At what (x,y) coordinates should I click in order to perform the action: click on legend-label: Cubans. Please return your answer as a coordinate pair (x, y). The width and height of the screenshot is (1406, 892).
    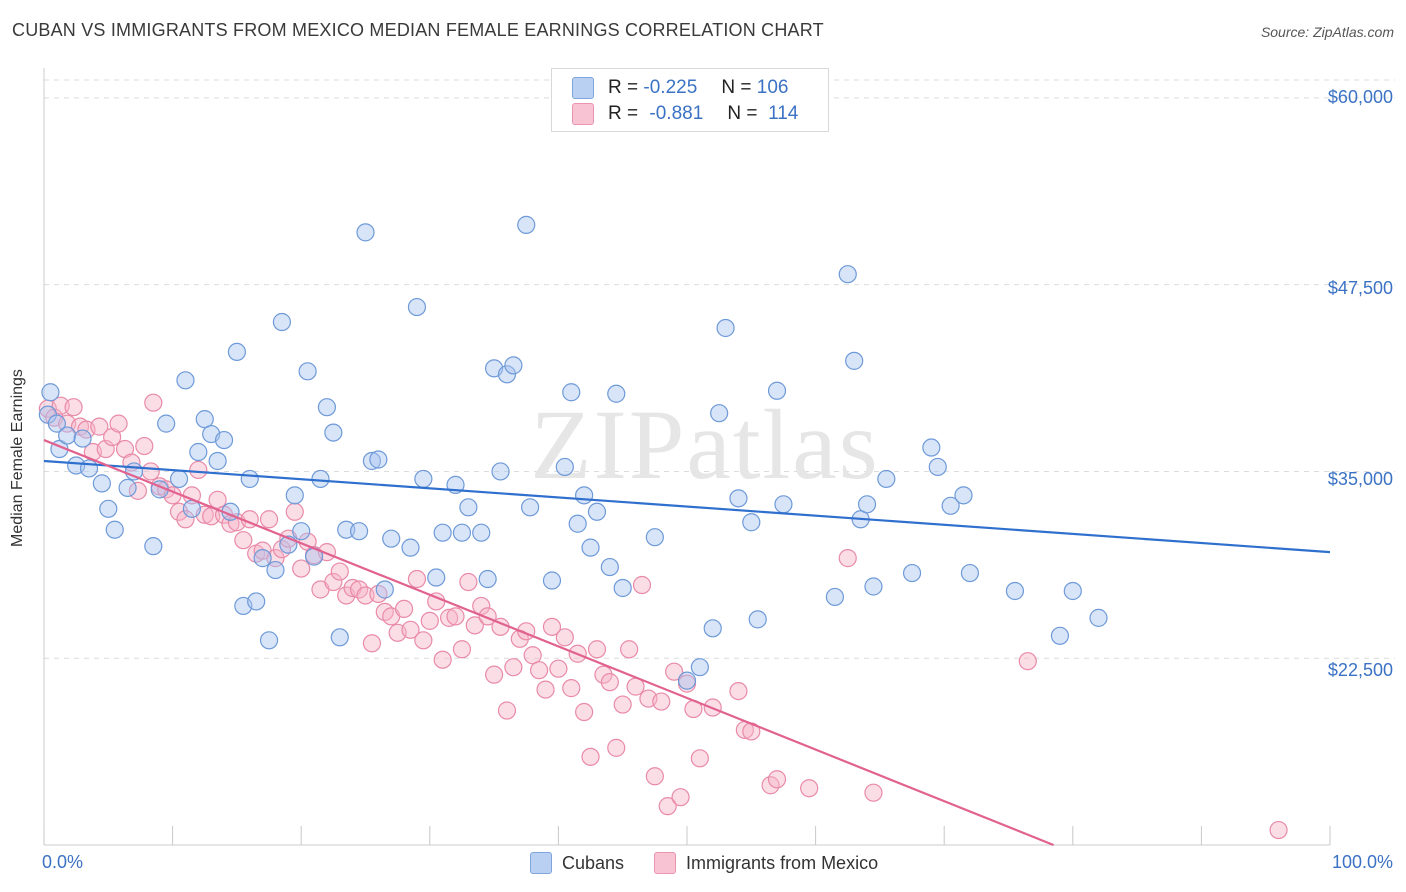
    Looking at the image, I should click on (593, 862).